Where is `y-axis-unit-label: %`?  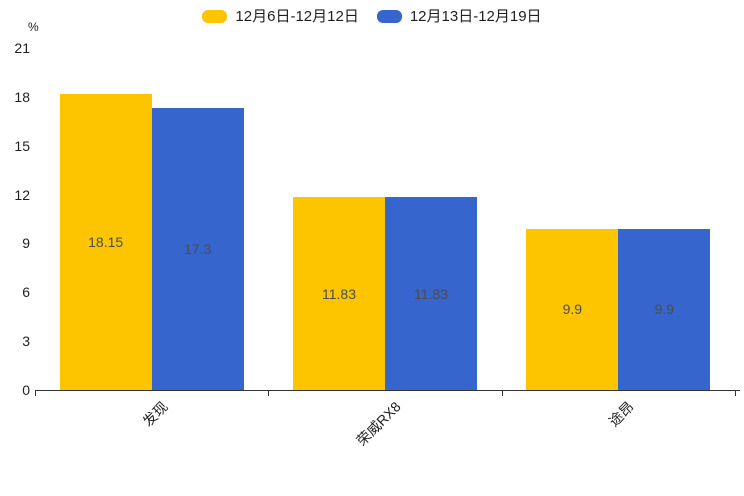 y-axis-unit-label: % is located at coordinates (33, 27).